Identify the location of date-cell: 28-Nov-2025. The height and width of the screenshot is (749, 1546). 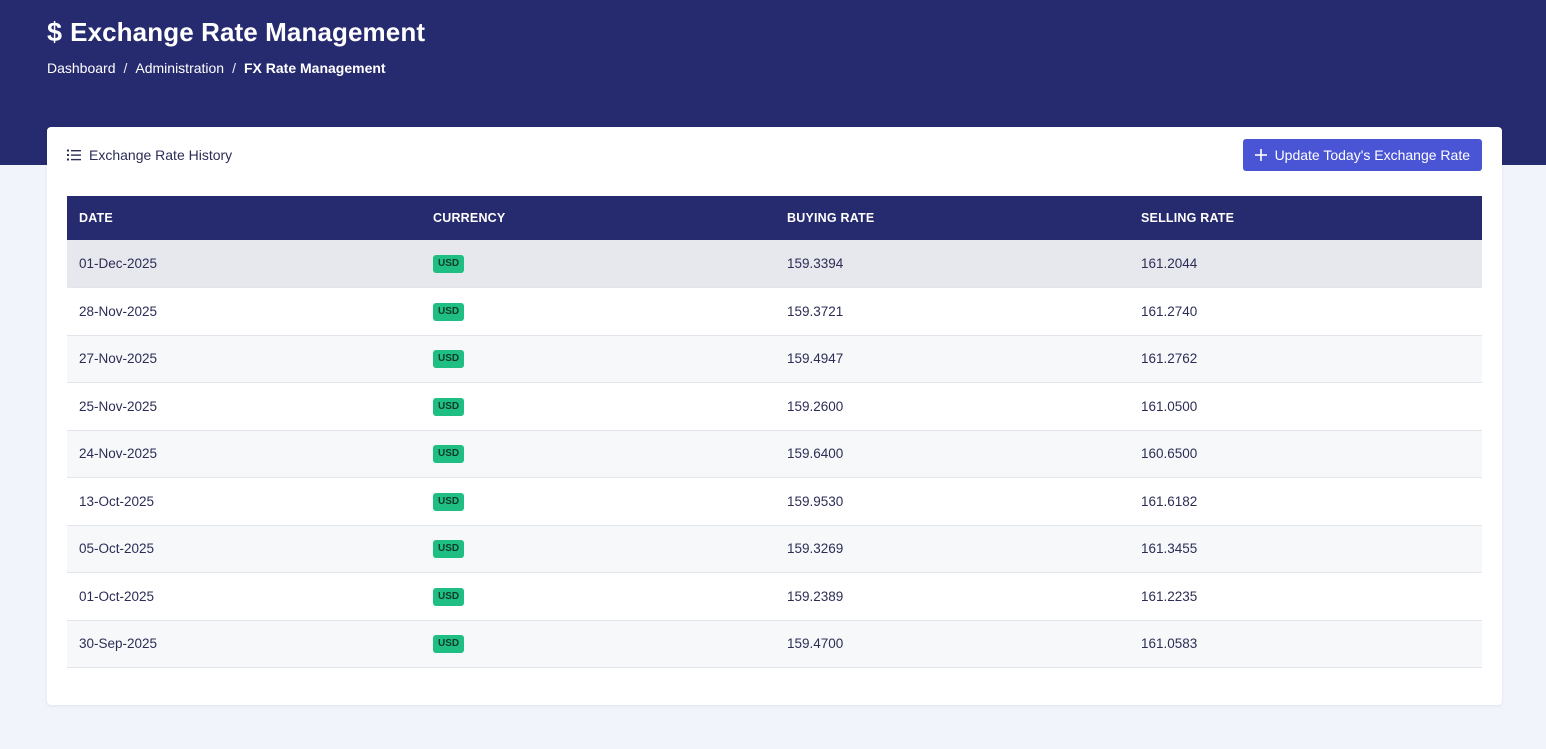
(118, 311).